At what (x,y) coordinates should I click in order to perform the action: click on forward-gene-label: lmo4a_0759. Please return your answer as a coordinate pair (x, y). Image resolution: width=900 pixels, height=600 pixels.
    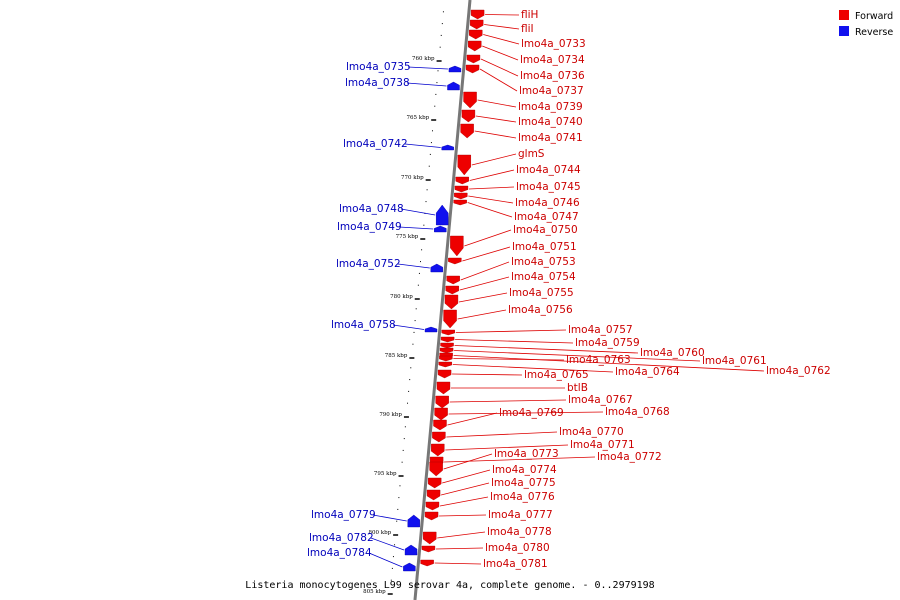
    Looking at the image, I should click on (607, 343).